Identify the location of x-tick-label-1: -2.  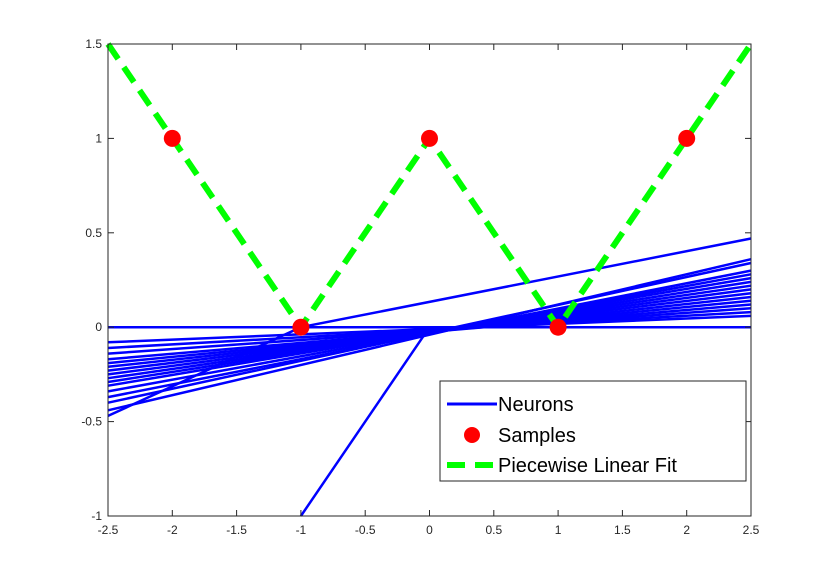
(172, 530).